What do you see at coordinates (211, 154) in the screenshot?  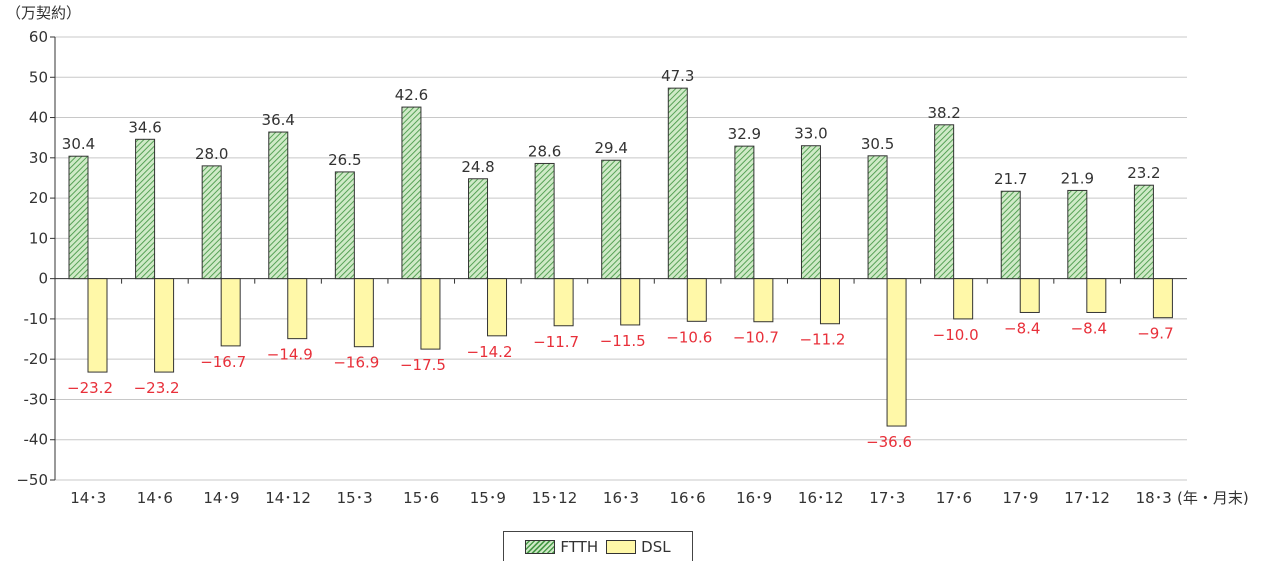 I see `ftth-value-label: 28.0` at bounding box center [211, 154].